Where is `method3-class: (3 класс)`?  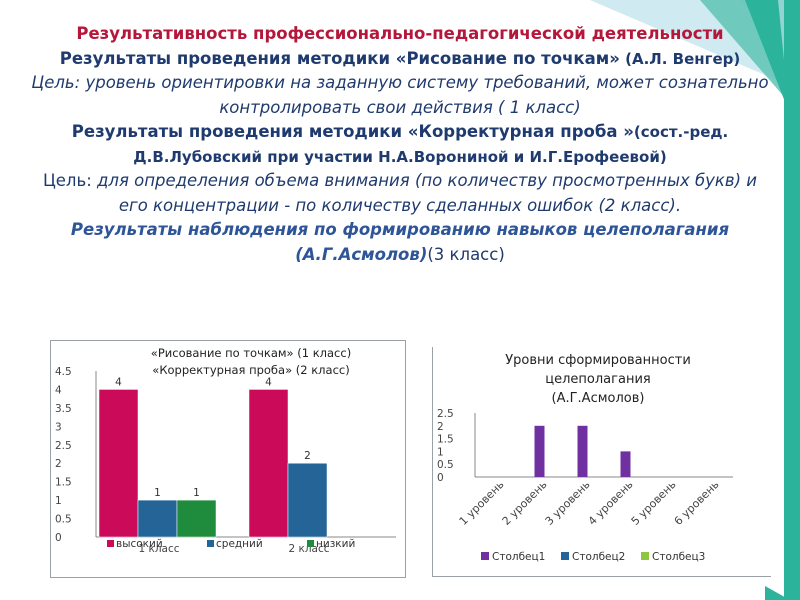 method3-class: (3 класс) is located at coordinates (466, 254).